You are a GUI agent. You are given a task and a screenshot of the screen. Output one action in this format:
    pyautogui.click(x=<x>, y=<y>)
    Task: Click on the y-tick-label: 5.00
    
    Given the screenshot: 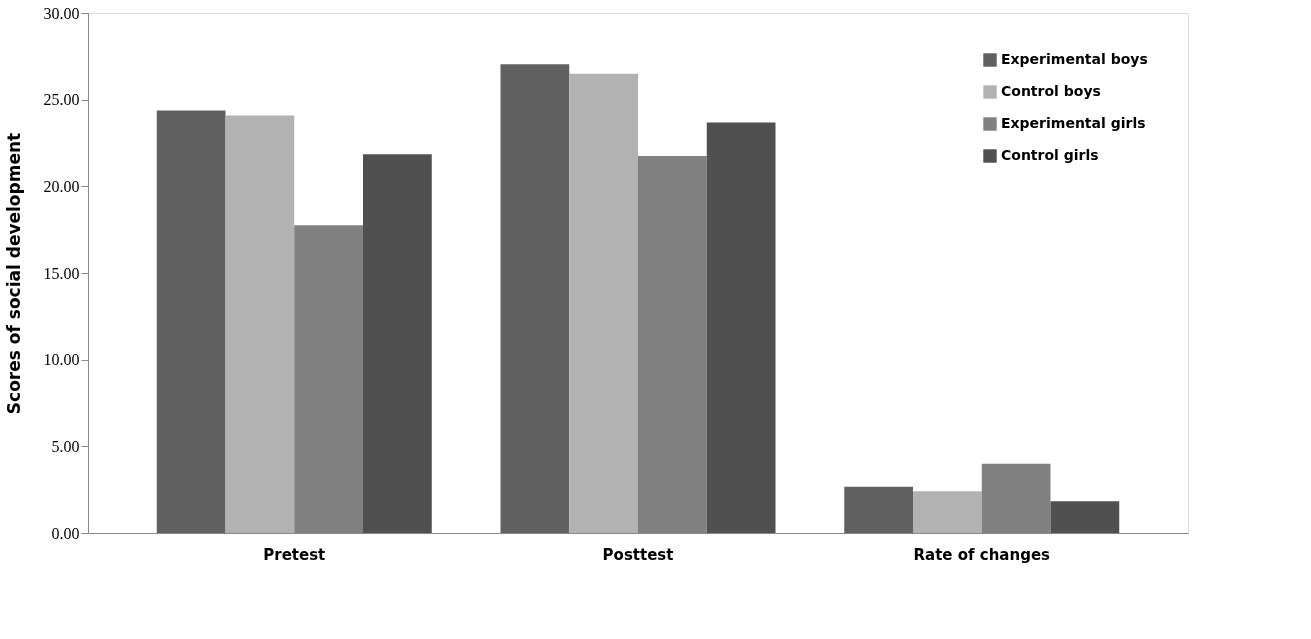 What is the action you would take?
    pyautogui.click(x=65, y=446)
    